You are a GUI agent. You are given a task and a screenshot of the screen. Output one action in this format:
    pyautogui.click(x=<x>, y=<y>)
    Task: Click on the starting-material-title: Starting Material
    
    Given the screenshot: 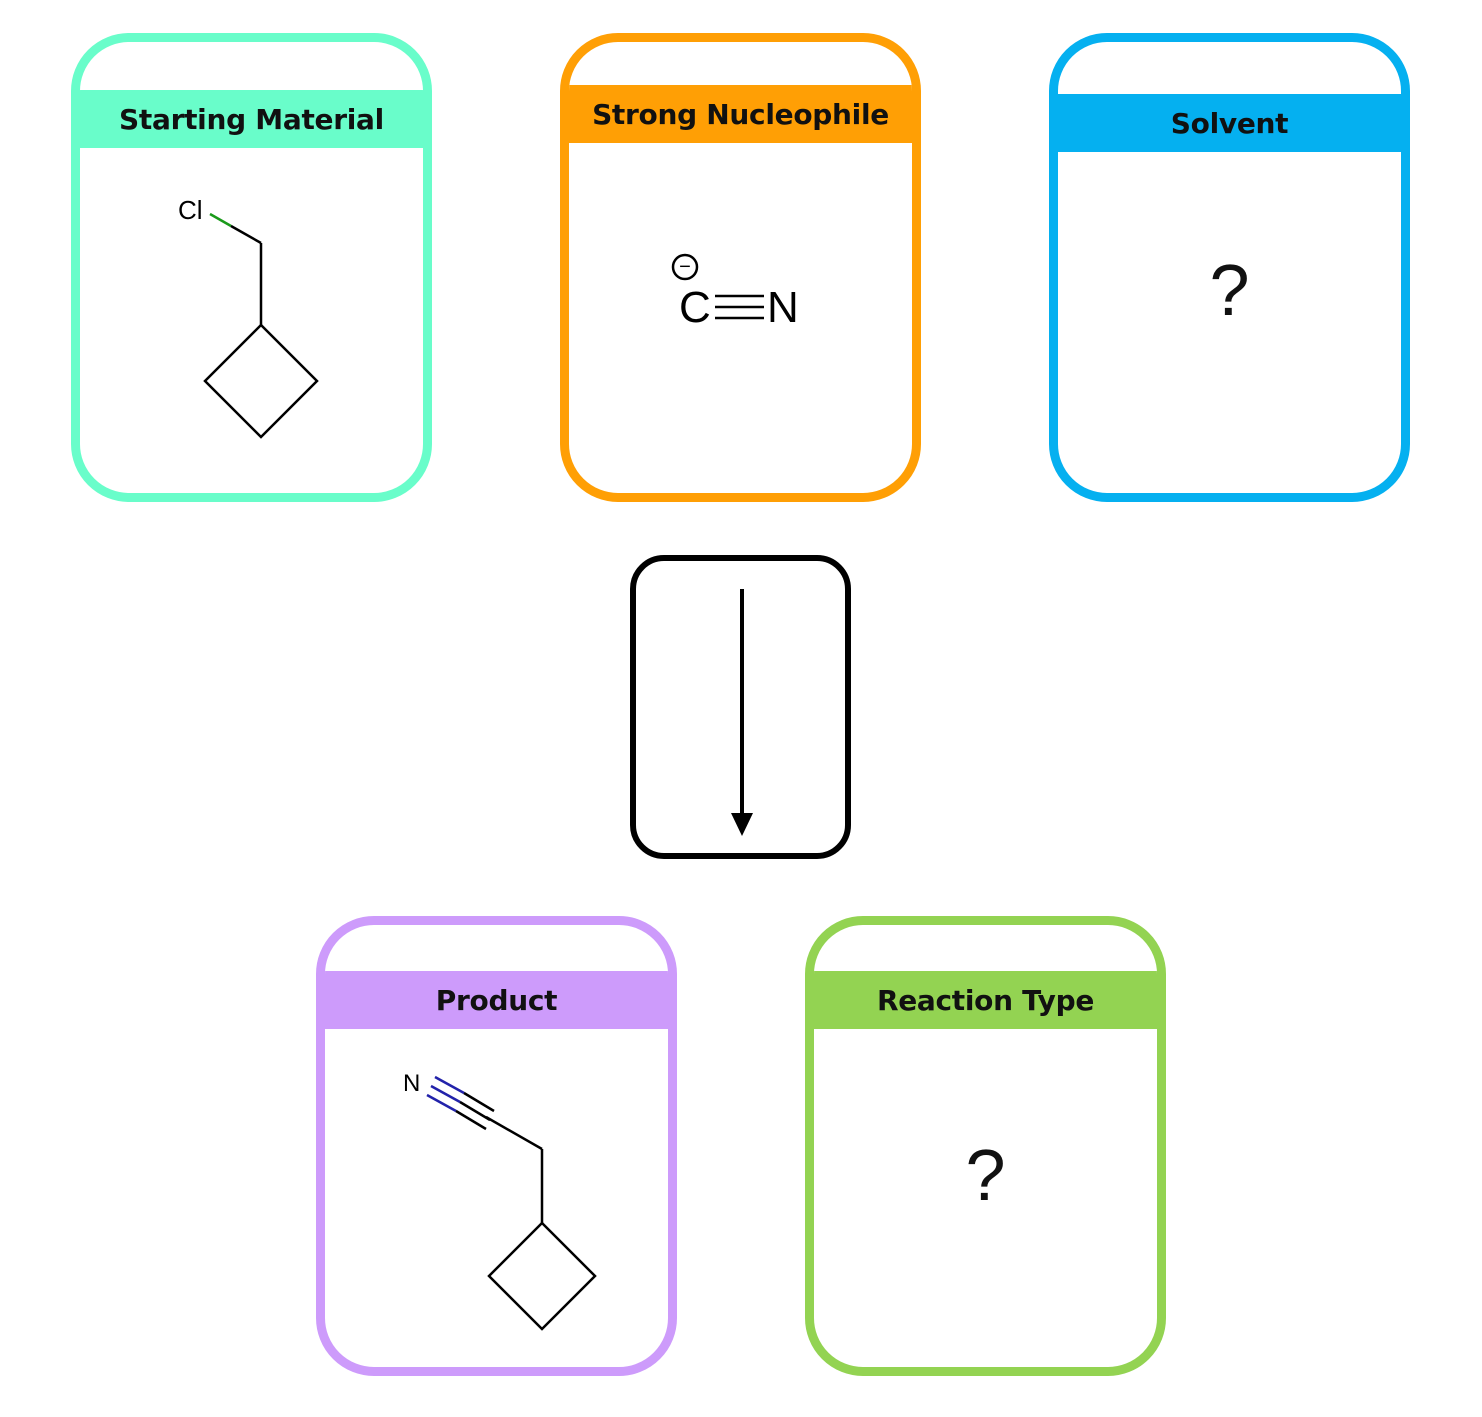 What is the action you would take?
    pyautogui.click(x=251, y=119)
    